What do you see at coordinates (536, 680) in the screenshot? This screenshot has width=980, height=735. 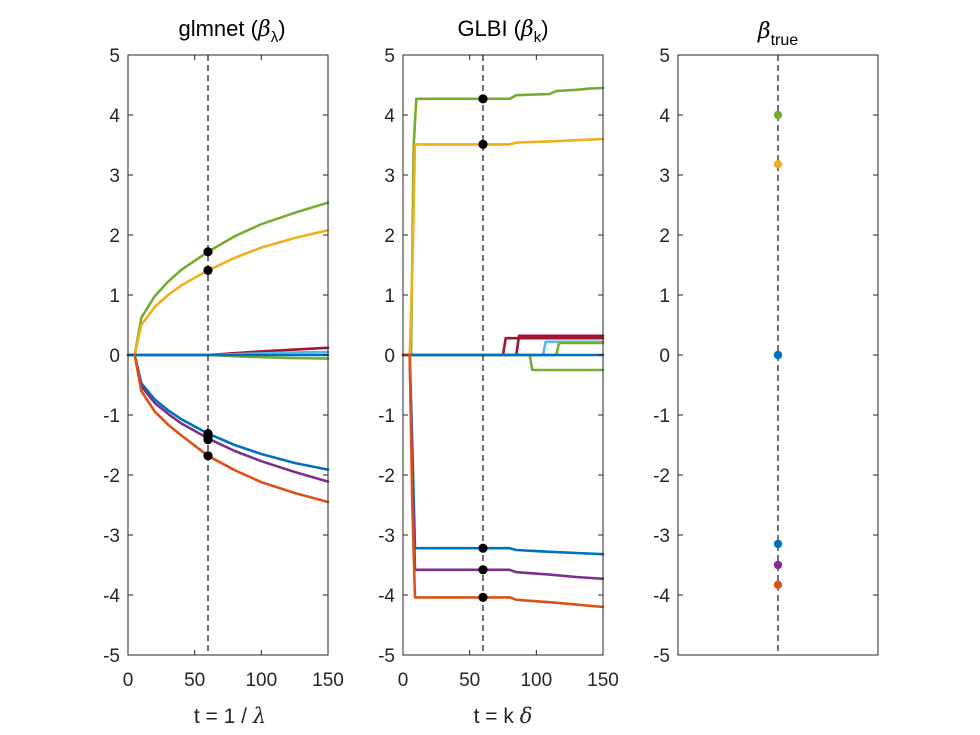 I see `x-tick-label-glbi-2: 100` at bounding box center [536, 680].